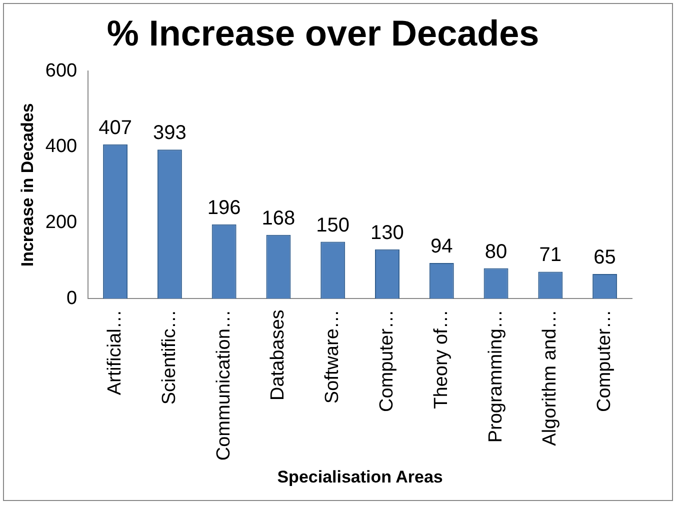 The width and height of the screenshot is (695, 506). I want to click on data-label: 168, so click(279, 218).